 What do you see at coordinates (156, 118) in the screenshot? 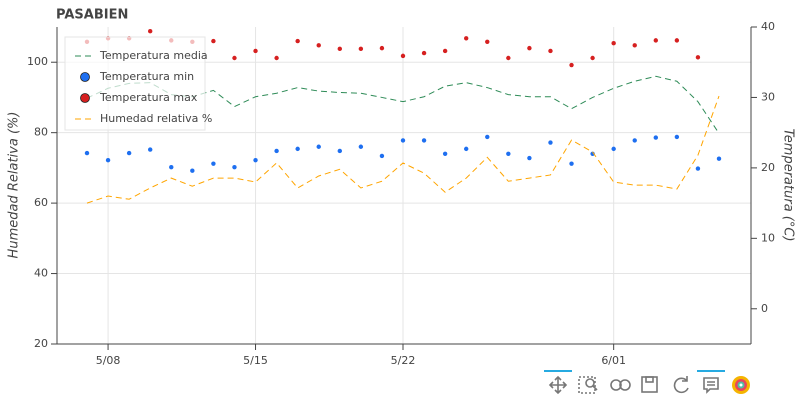
I see `legend-label: Humedad relativa %` at bounding box center [156, 118].